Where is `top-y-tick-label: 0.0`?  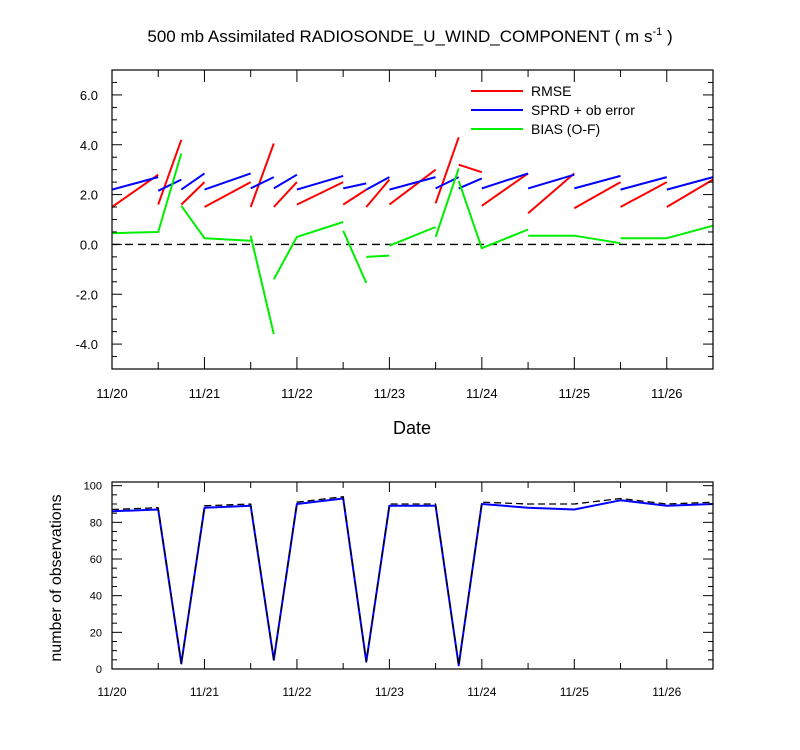
top-y-tick-label: 0.0 is located at coordinates (89, 244).